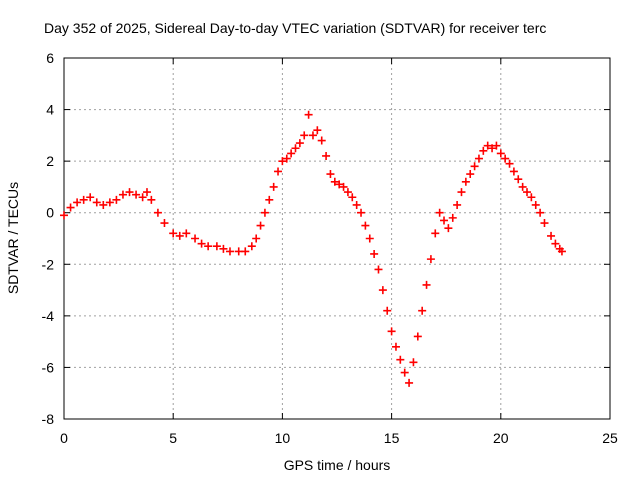 The image size is (640, 480). Describe the element at coordinates (50, 110) in the screenshot. I see `y-tick-label: 4` at that location.